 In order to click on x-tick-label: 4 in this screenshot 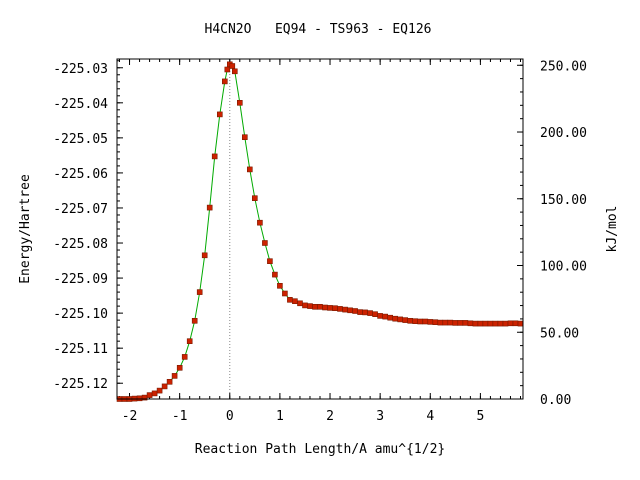, I will do `click(430, 416)`.